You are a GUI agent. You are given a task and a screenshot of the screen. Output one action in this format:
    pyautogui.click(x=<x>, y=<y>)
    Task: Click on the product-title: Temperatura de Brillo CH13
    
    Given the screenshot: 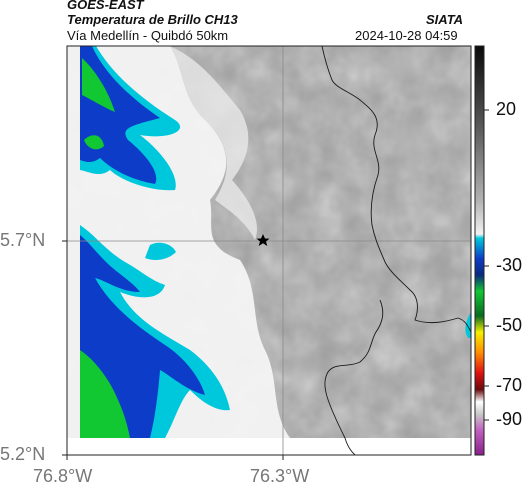 What is the action you would take?
    pyautogui.click(x=152, y=19)
    